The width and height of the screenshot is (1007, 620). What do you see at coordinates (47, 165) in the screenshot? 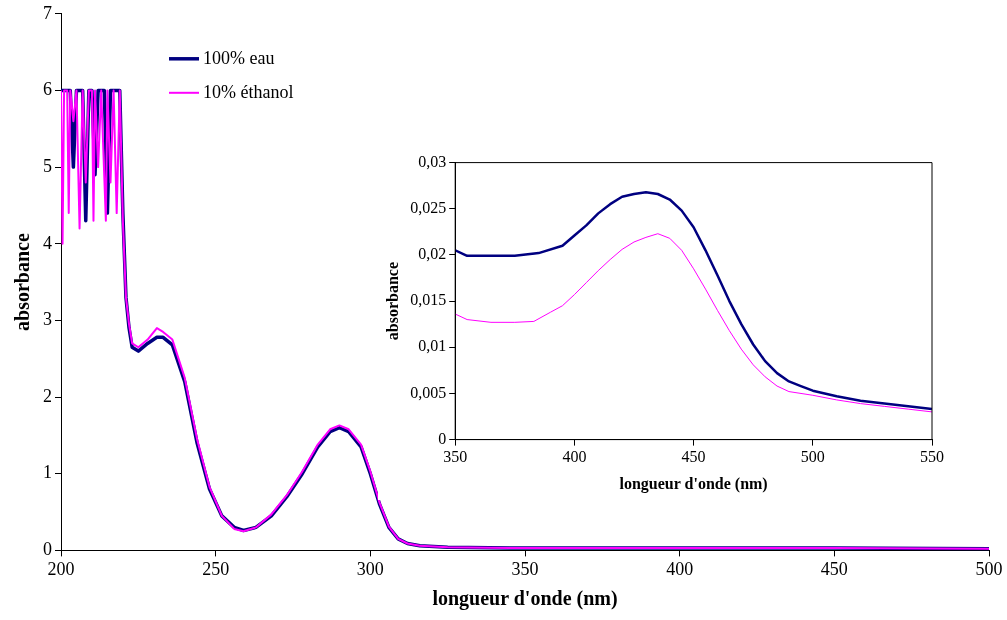
I see `y-tick-label: 5` at bounding box center [47, 165].